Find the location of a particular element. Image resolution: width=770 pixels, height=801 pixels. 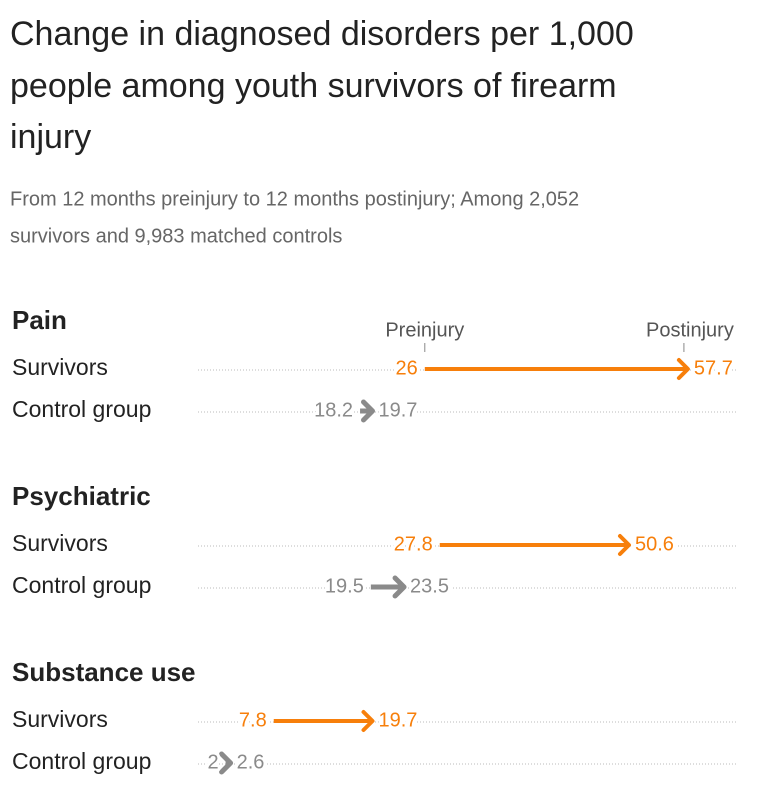

end-value-label: 50.6 is located at coordinates (654, 544).